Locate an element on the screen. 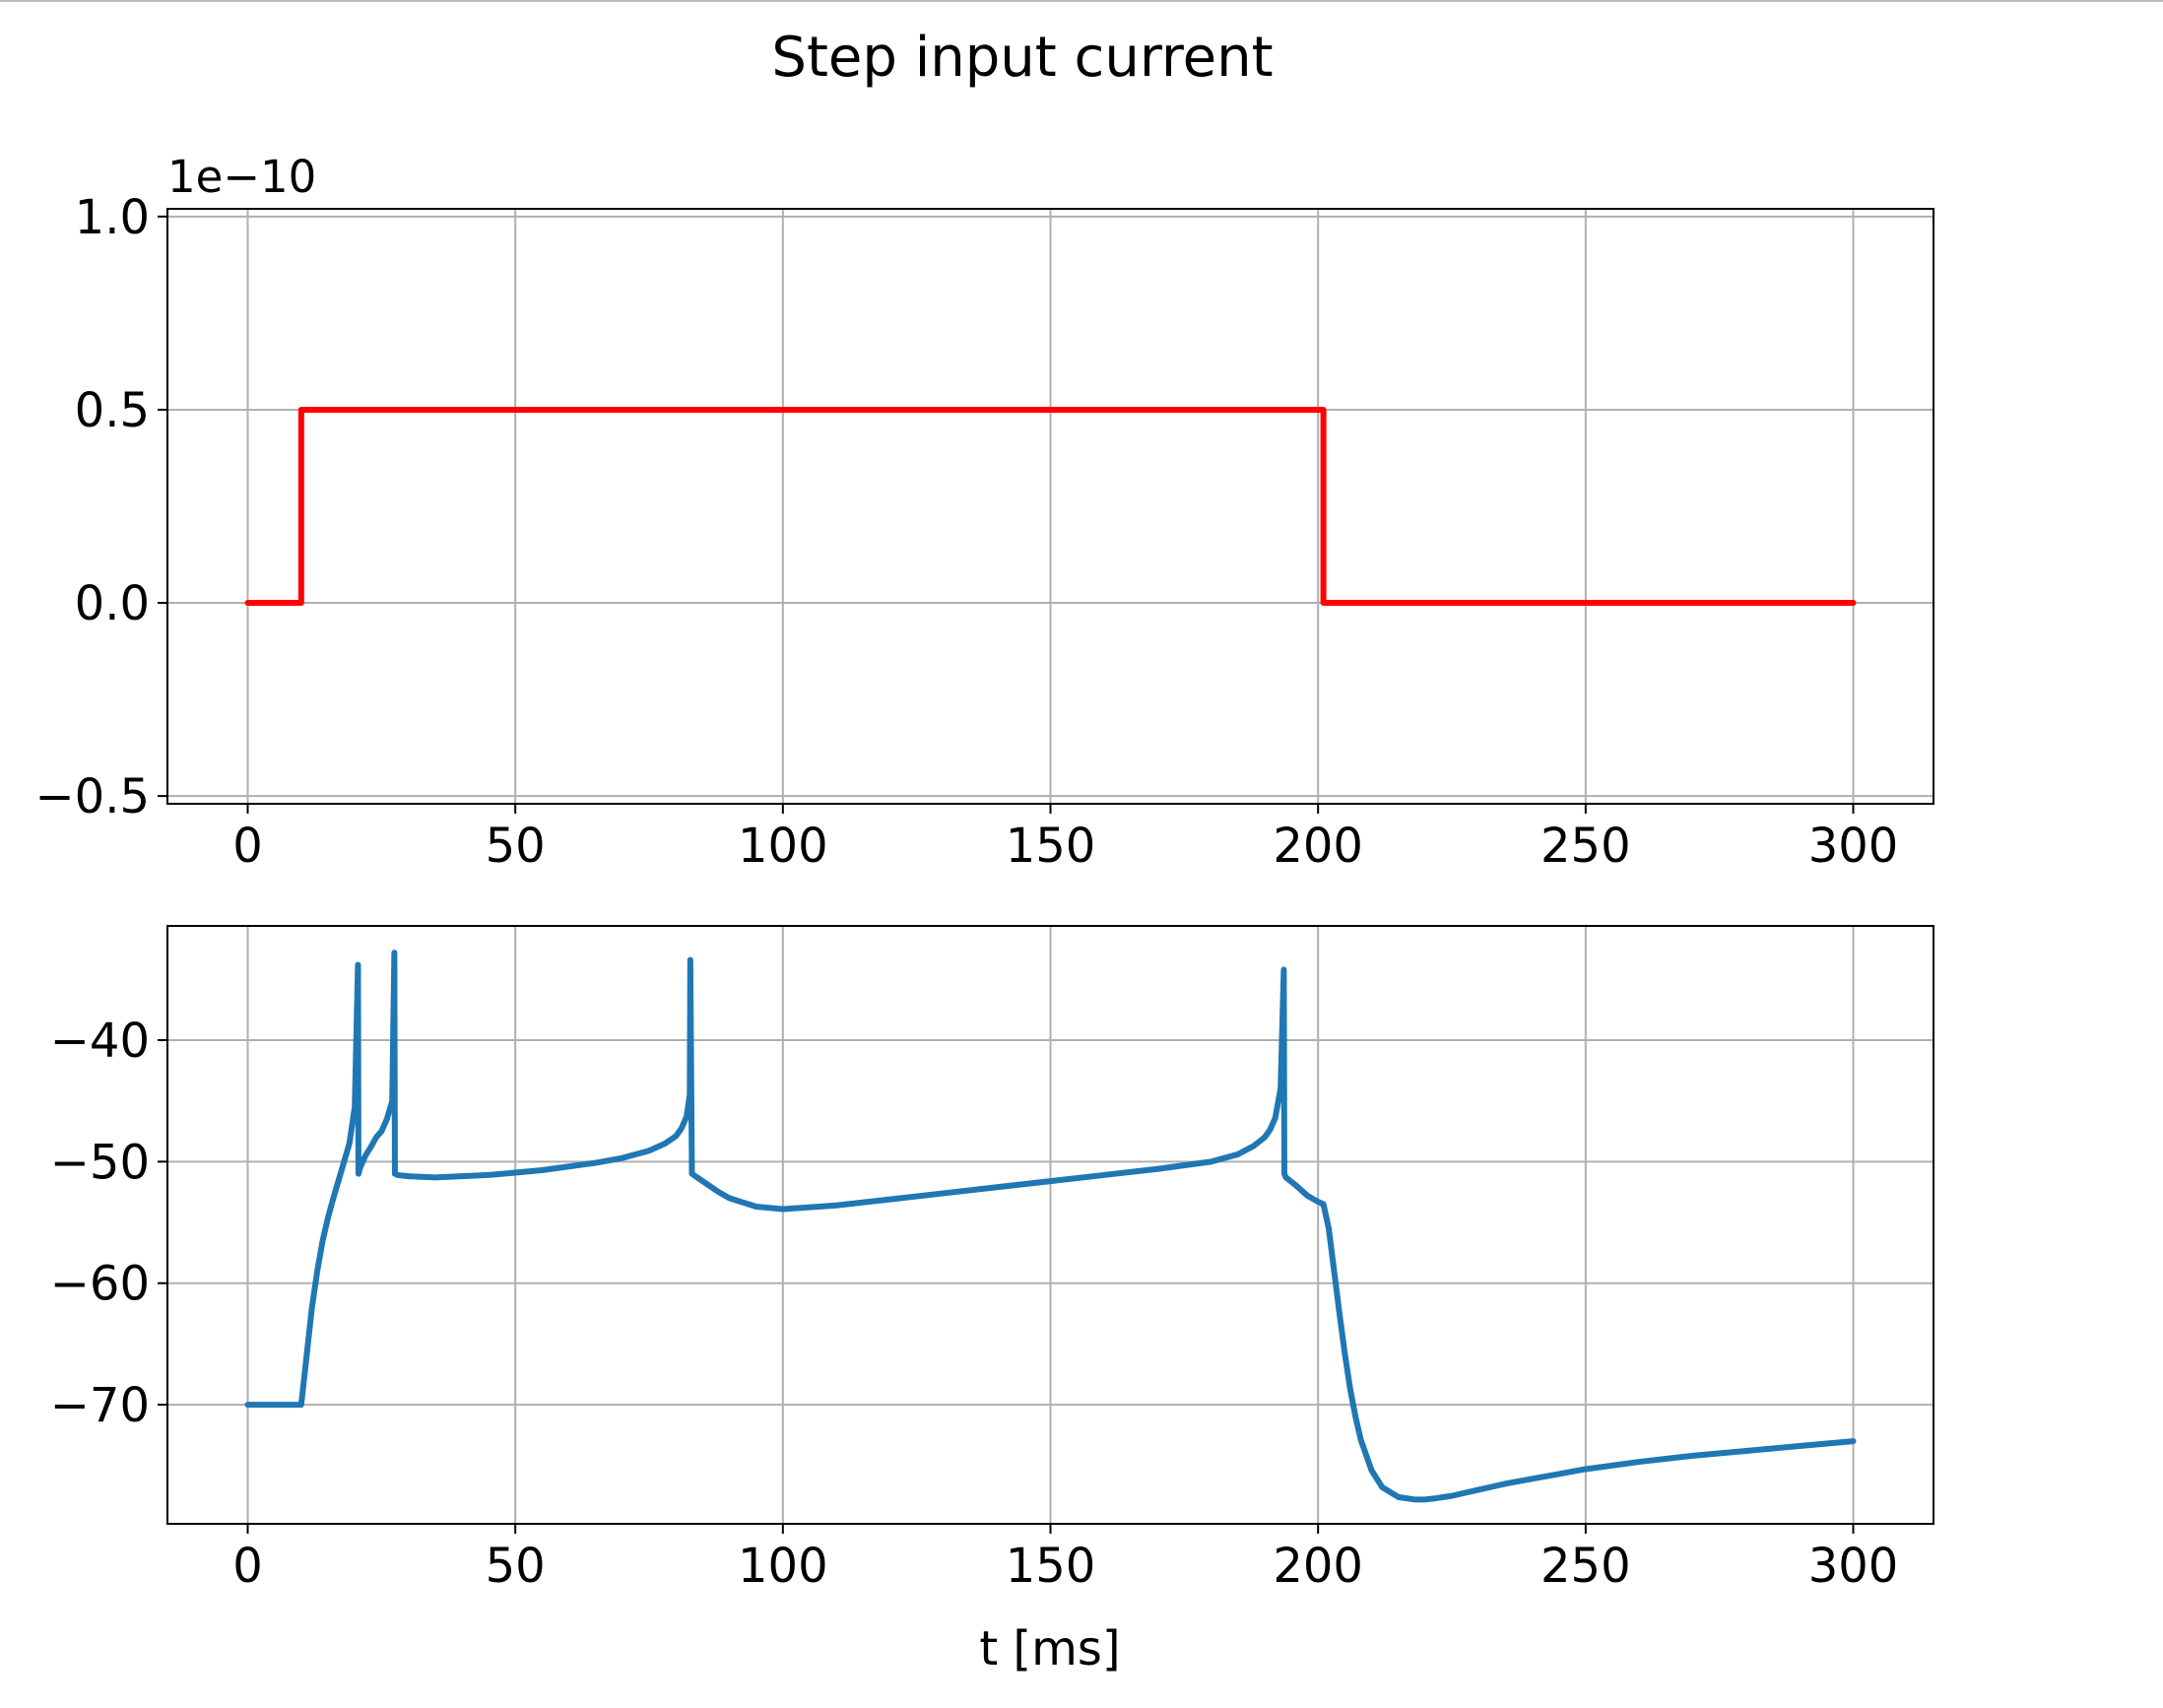 This screenshot has width=2163, height=1708. current-offset-text: 1e−10 is located at coordinates (241, 177).